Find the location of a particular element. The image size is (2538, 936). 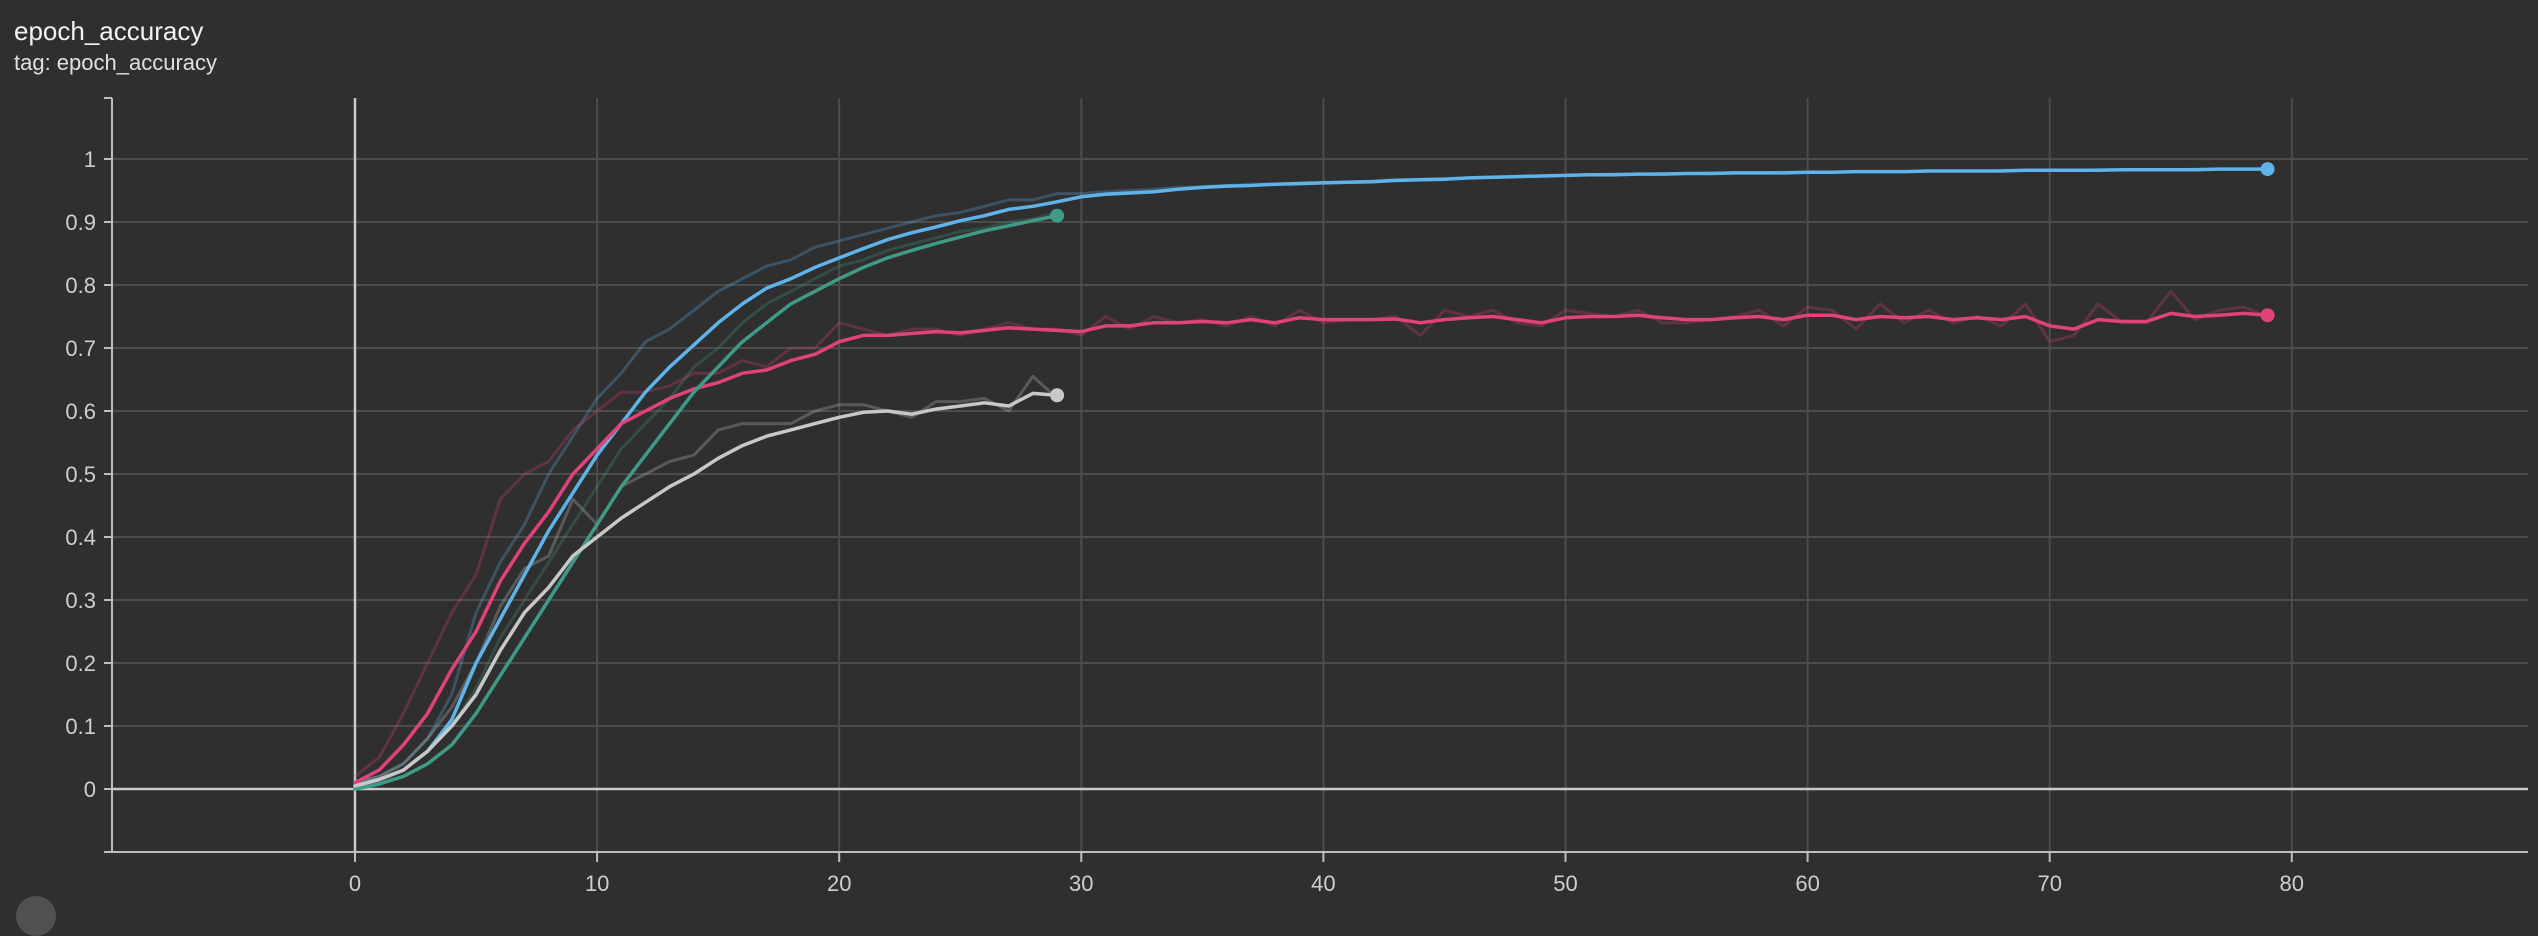

x-tick-label: 30 is located at coordinates (1081, 883).